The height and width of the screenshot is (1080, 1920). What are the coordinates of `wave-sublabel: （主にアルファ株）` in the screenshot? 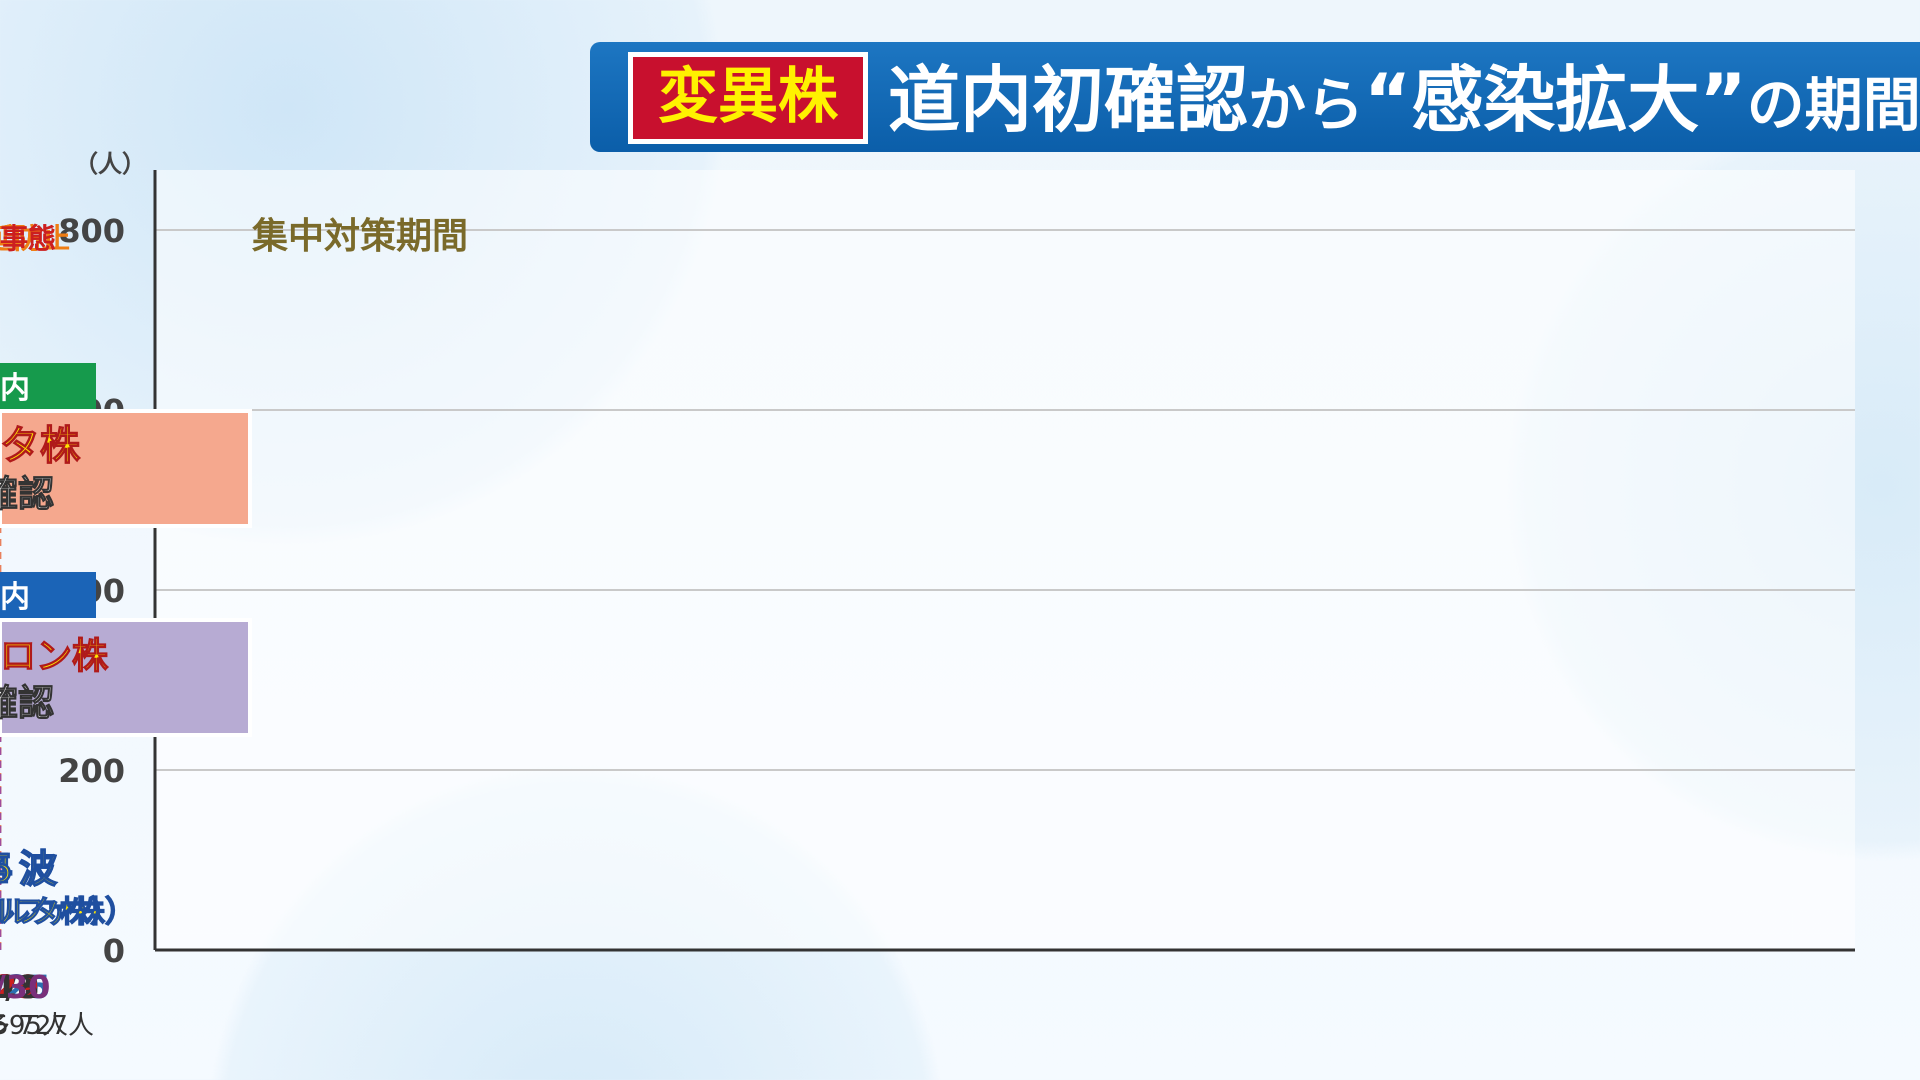 It's located at (67, 912).